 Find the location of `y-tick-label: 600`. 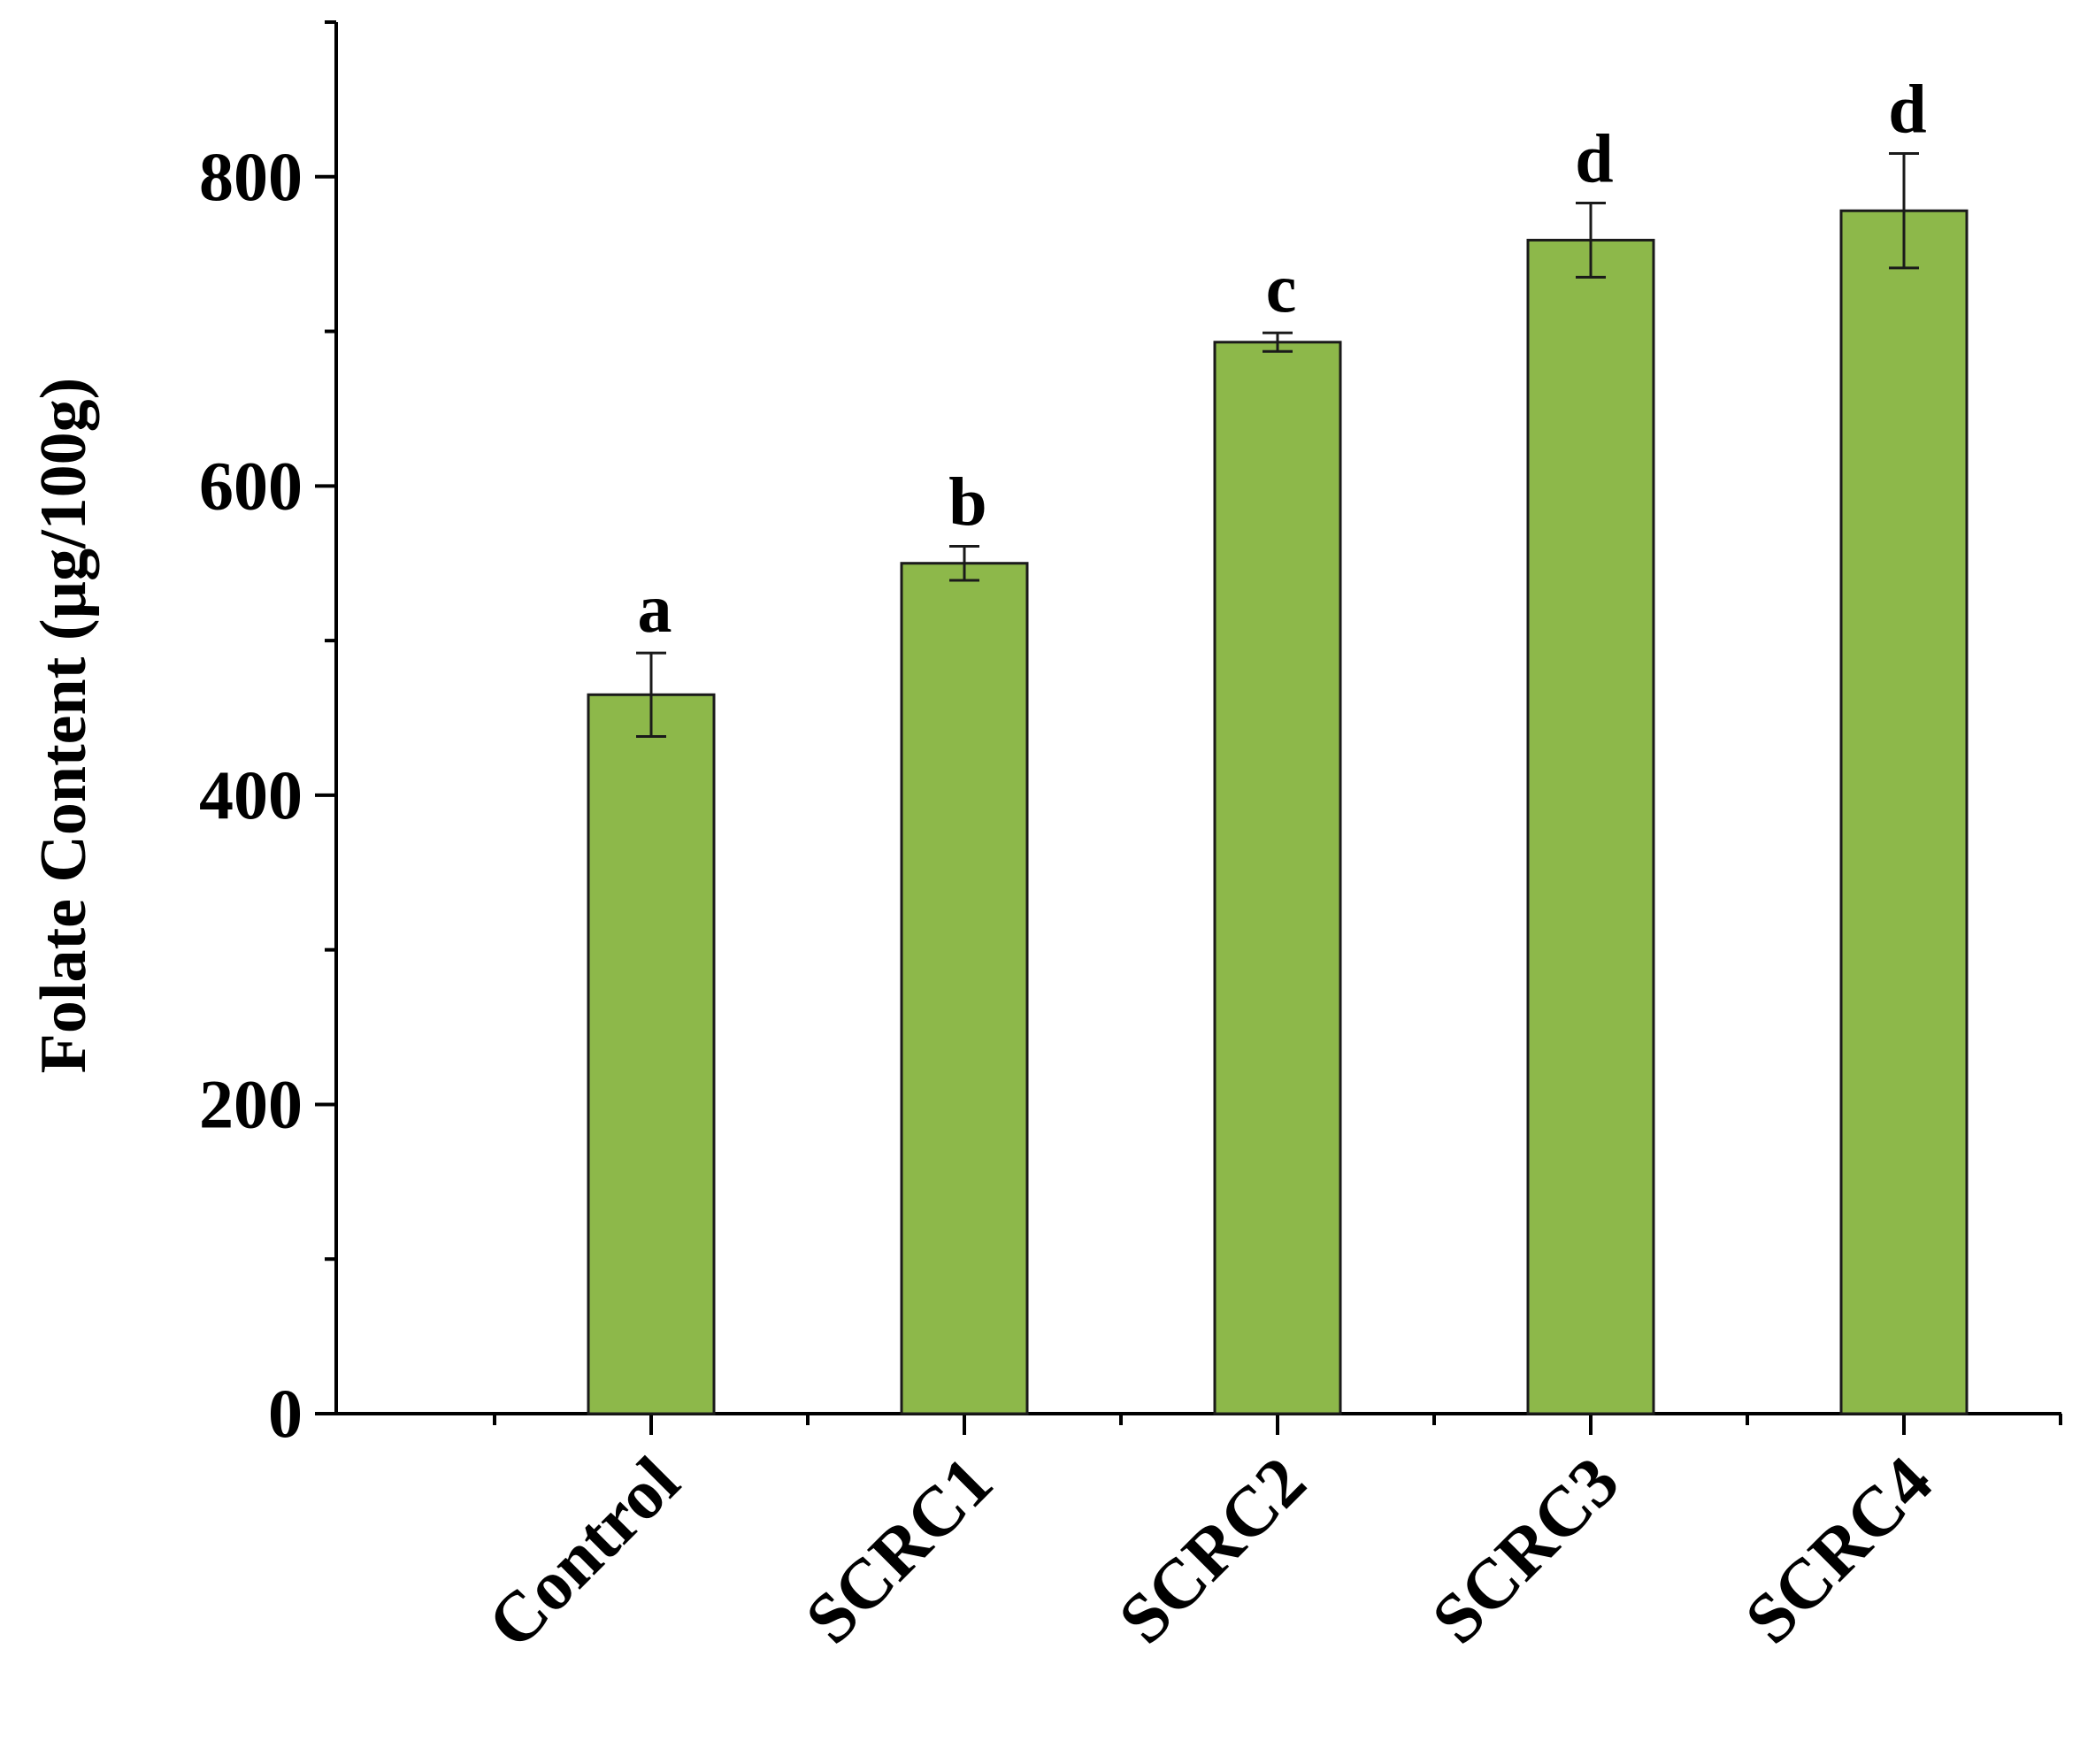

y-tick-label: 600 is located at coordinates (251, 486).